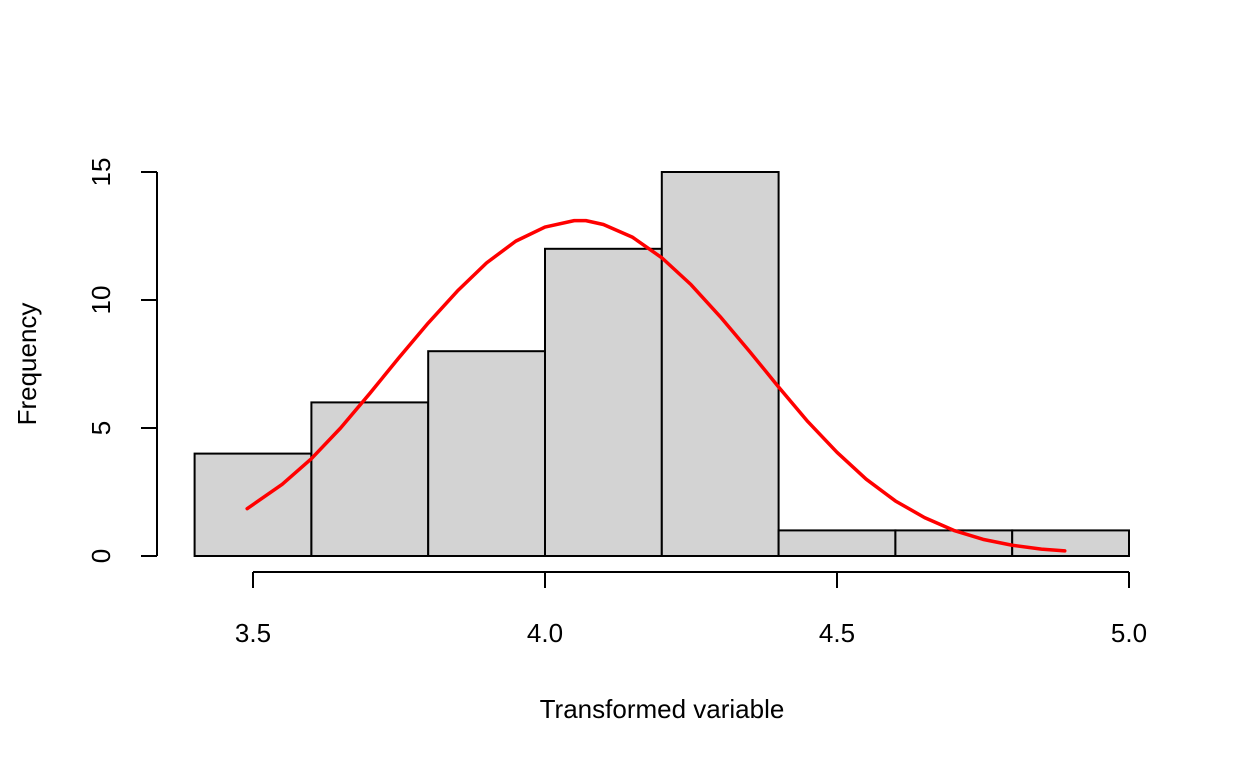 This screenshot has height=768, width=1248. What do you see at coordinates (27, 364) in the screenshot?
I see `y-axis-title: Frequency` at bounding box center [27, 364].